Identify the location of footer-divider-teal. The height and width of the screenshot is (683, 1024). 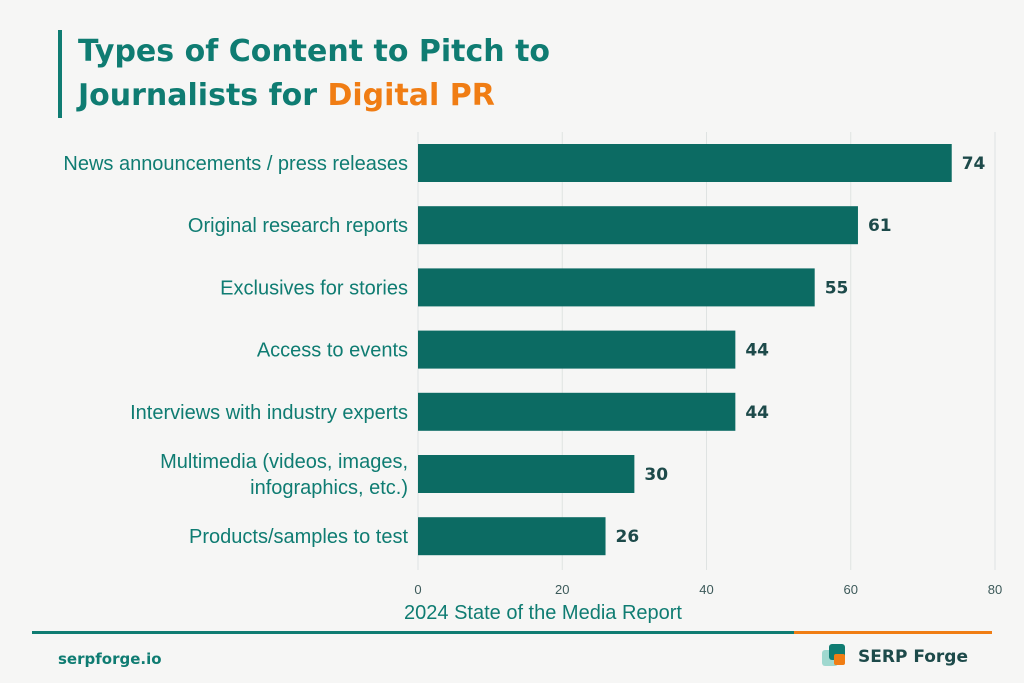
(413, 632).